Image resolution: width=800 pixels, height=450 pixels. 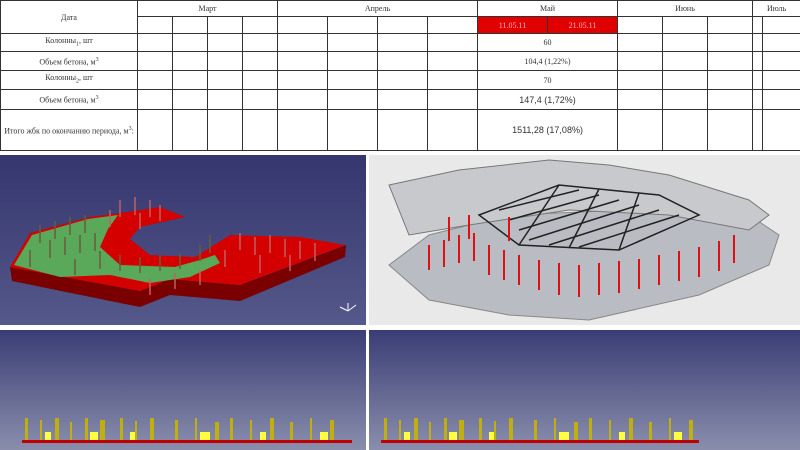 I want to click on may-date-1: 11.05.11, so click(x=512, y=25).